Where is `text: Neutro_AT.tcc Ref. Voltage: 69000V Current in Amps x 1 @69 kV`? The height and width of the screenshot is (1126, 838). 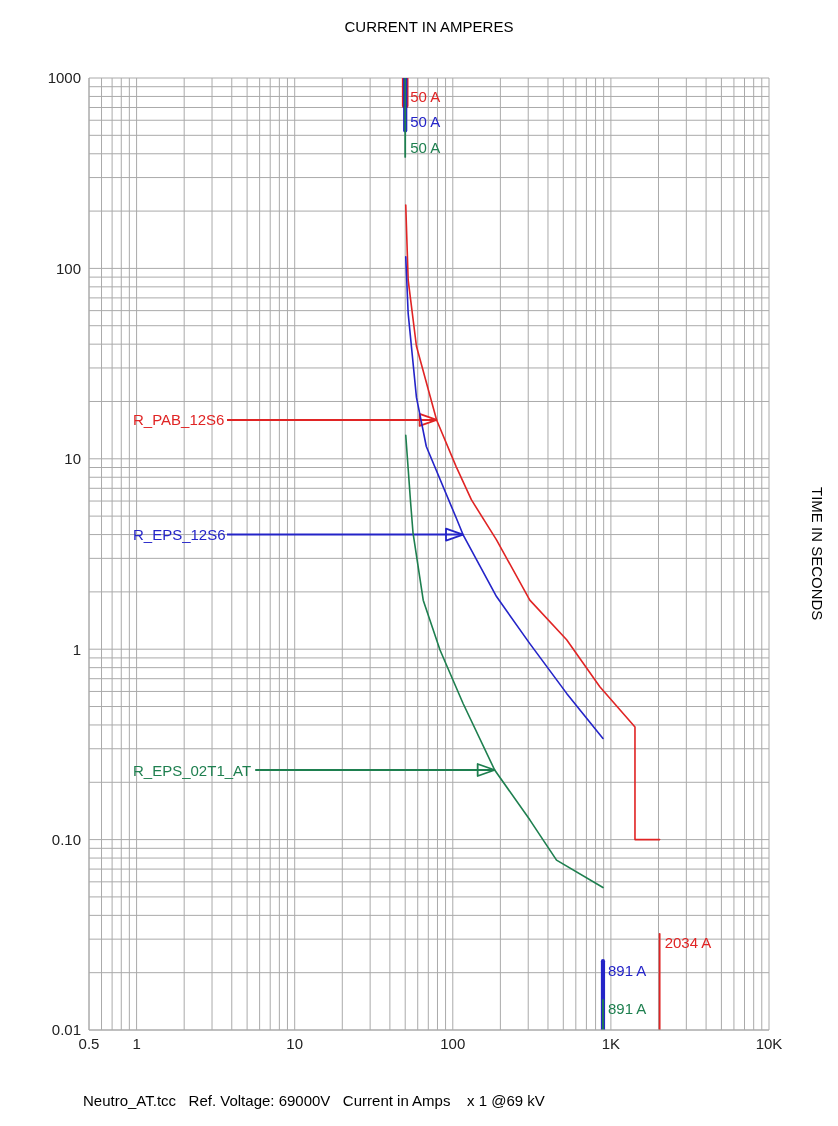 text: Neutro_AT.tcc Ref. Voltage: 69000V Current in Amps x 1 @69 kV is located at coordinates (314, 1100).